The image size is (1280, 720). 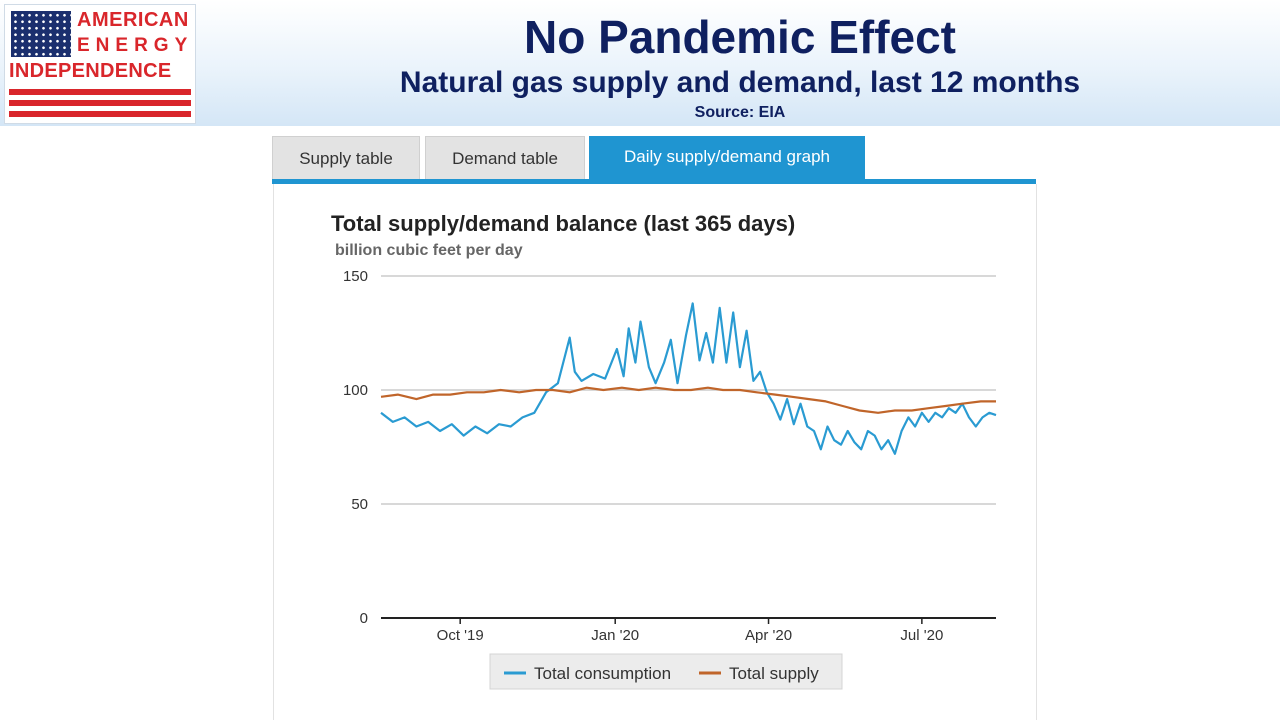 I want to click on tab-underline, so click(x=654, y=181).